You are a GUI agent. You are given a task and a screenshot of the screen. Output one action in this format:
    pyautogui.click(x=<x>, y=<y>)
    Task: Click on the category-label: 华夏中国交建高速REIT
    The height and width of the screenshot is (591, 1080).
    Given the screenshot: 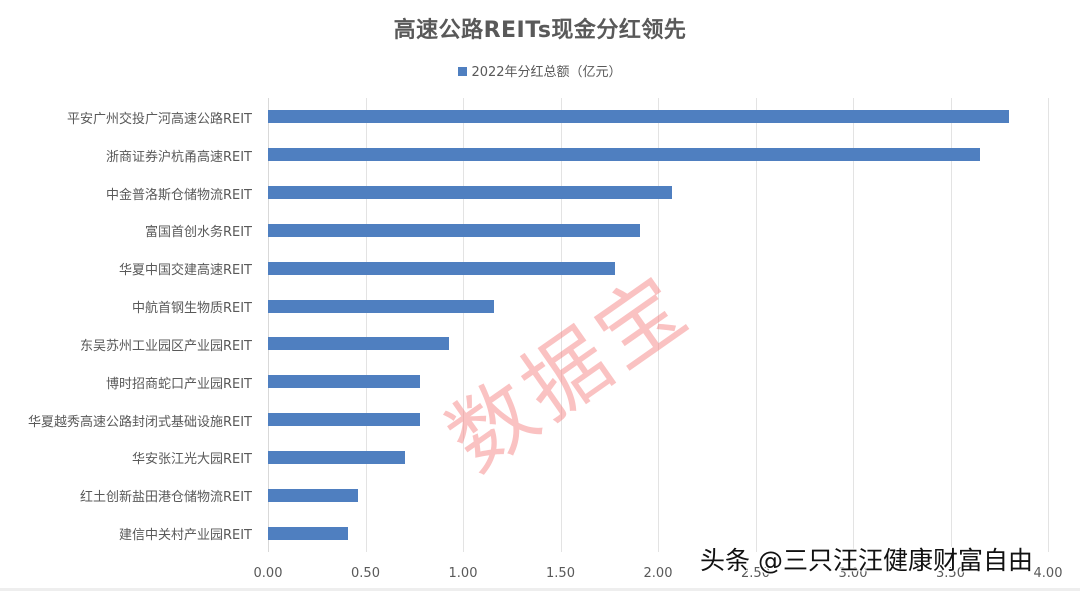 What is the action you would take?
    pyautogui.click(x=185, y=271)
    